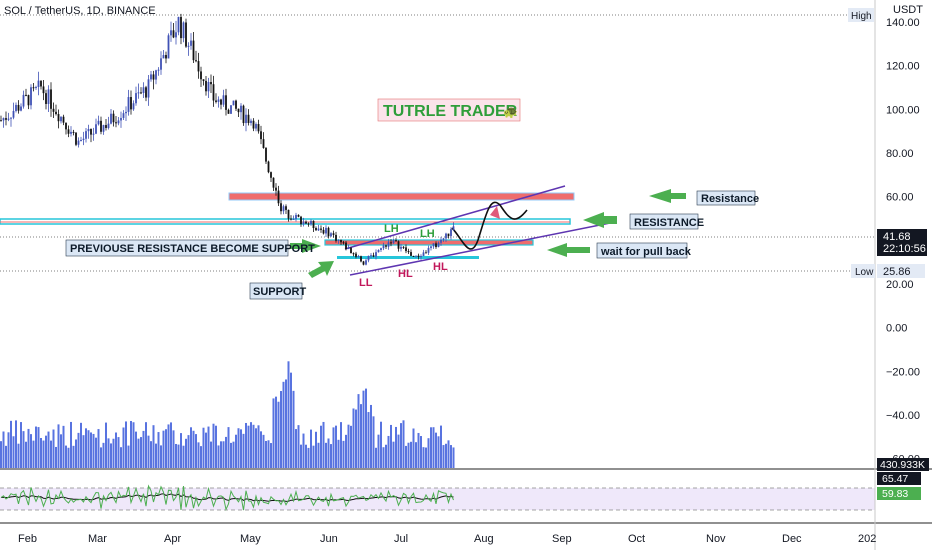 This screenshot has width=932, height=550. Describe the element at coordinates (903, 372) in the screenshot. I see `y-tick-label: −20.00` at that location.